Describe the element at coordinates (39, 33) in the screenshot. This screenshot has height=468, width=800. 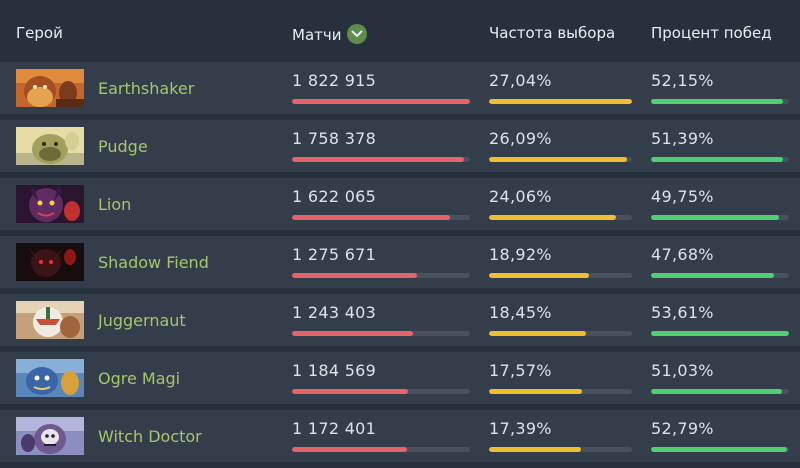
I see `column-header-hero: Герой` at that location.